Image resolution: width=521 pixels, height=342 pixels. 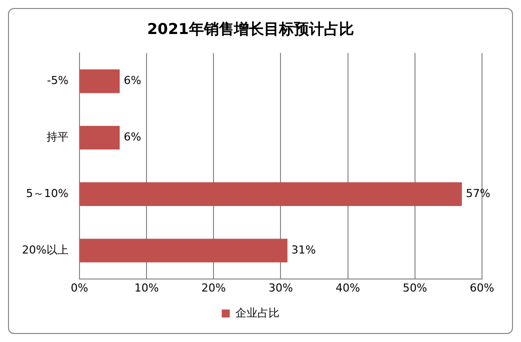 What do you see at coordinates (415, 287) in the screenshot?
I see `x-tick-label: 50%` at bounding box center [415, 287].